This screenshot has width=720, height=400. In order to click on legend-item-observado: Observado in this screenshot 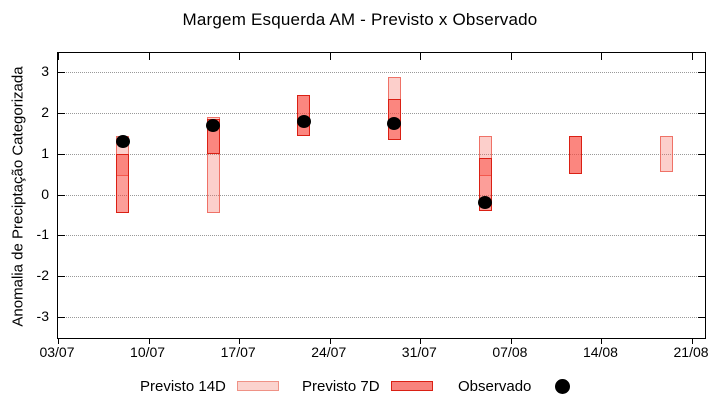, I will do `click(514, 386)`.